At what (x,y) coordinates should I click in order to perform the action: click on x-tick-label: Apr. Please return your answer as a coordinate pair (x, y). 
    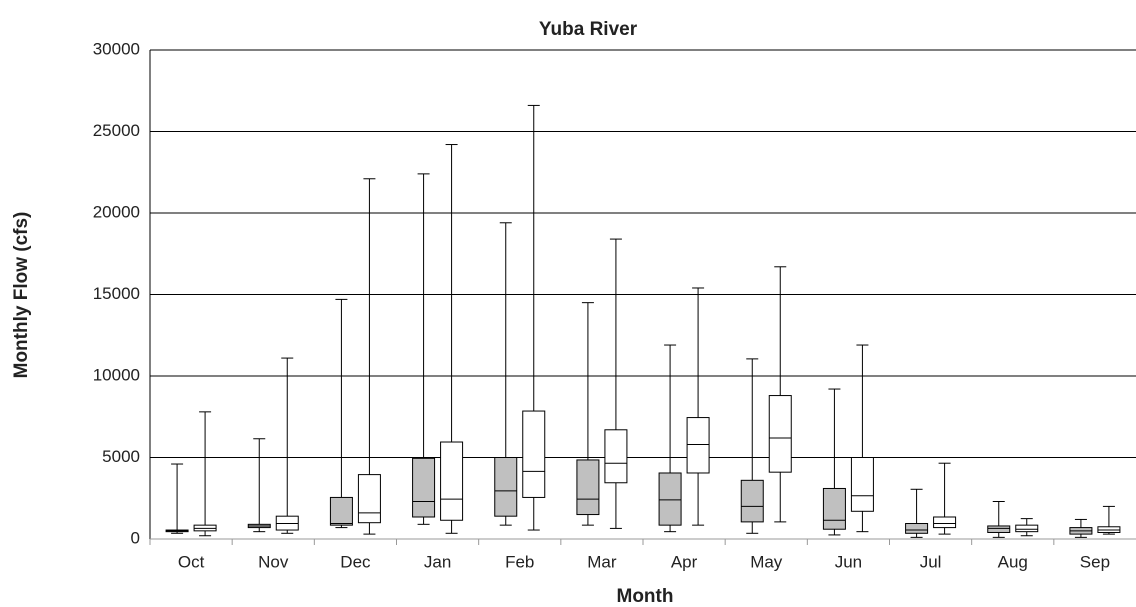
    Looking at the image, I should click on (684, 561).